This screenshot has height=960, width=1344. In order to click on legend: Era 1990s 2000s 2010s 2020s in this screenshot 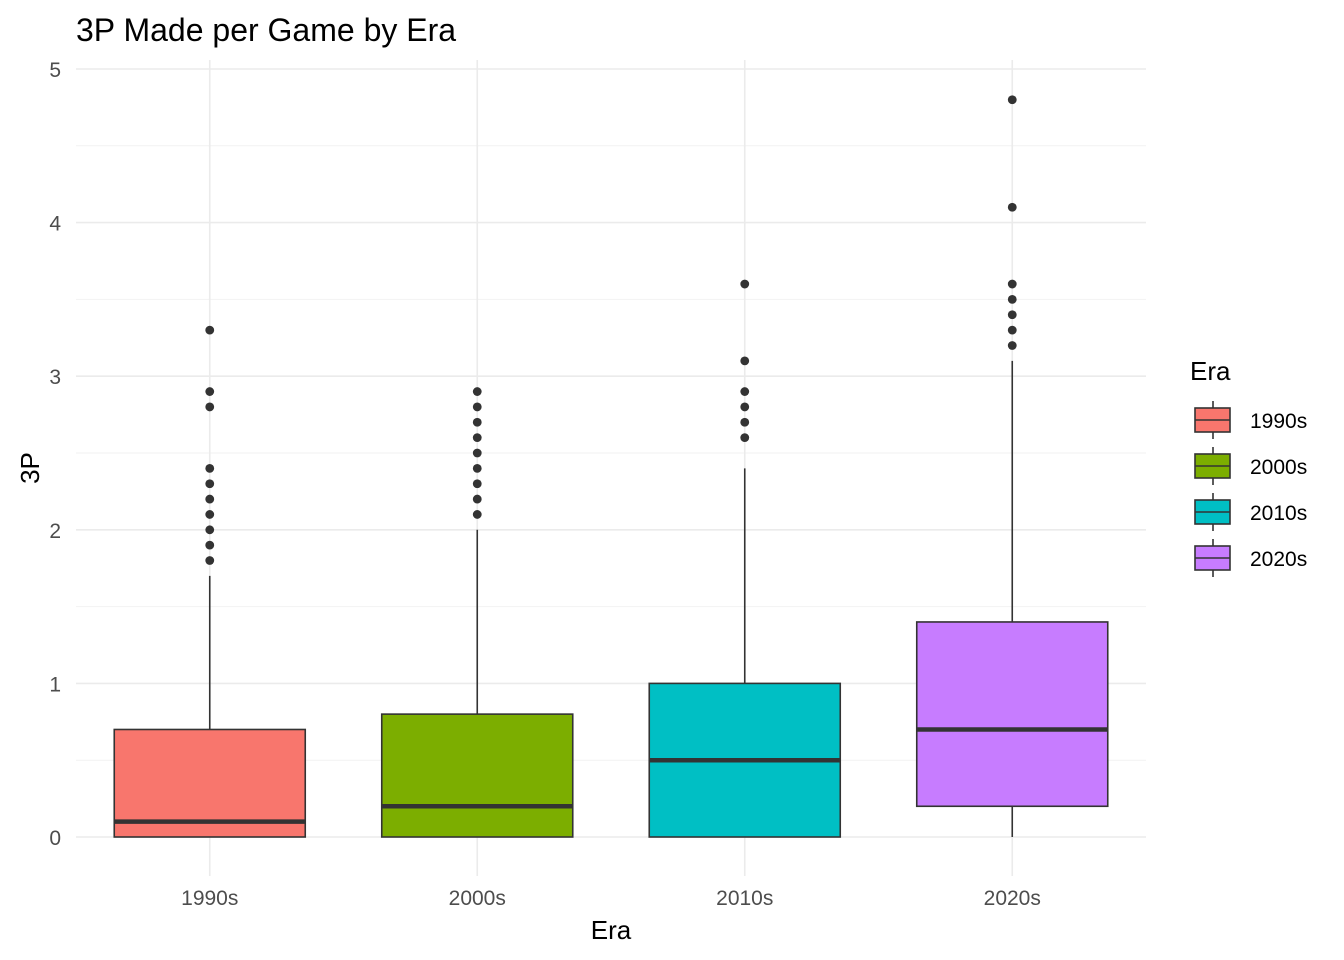, I will do `click(1248, 466)`.